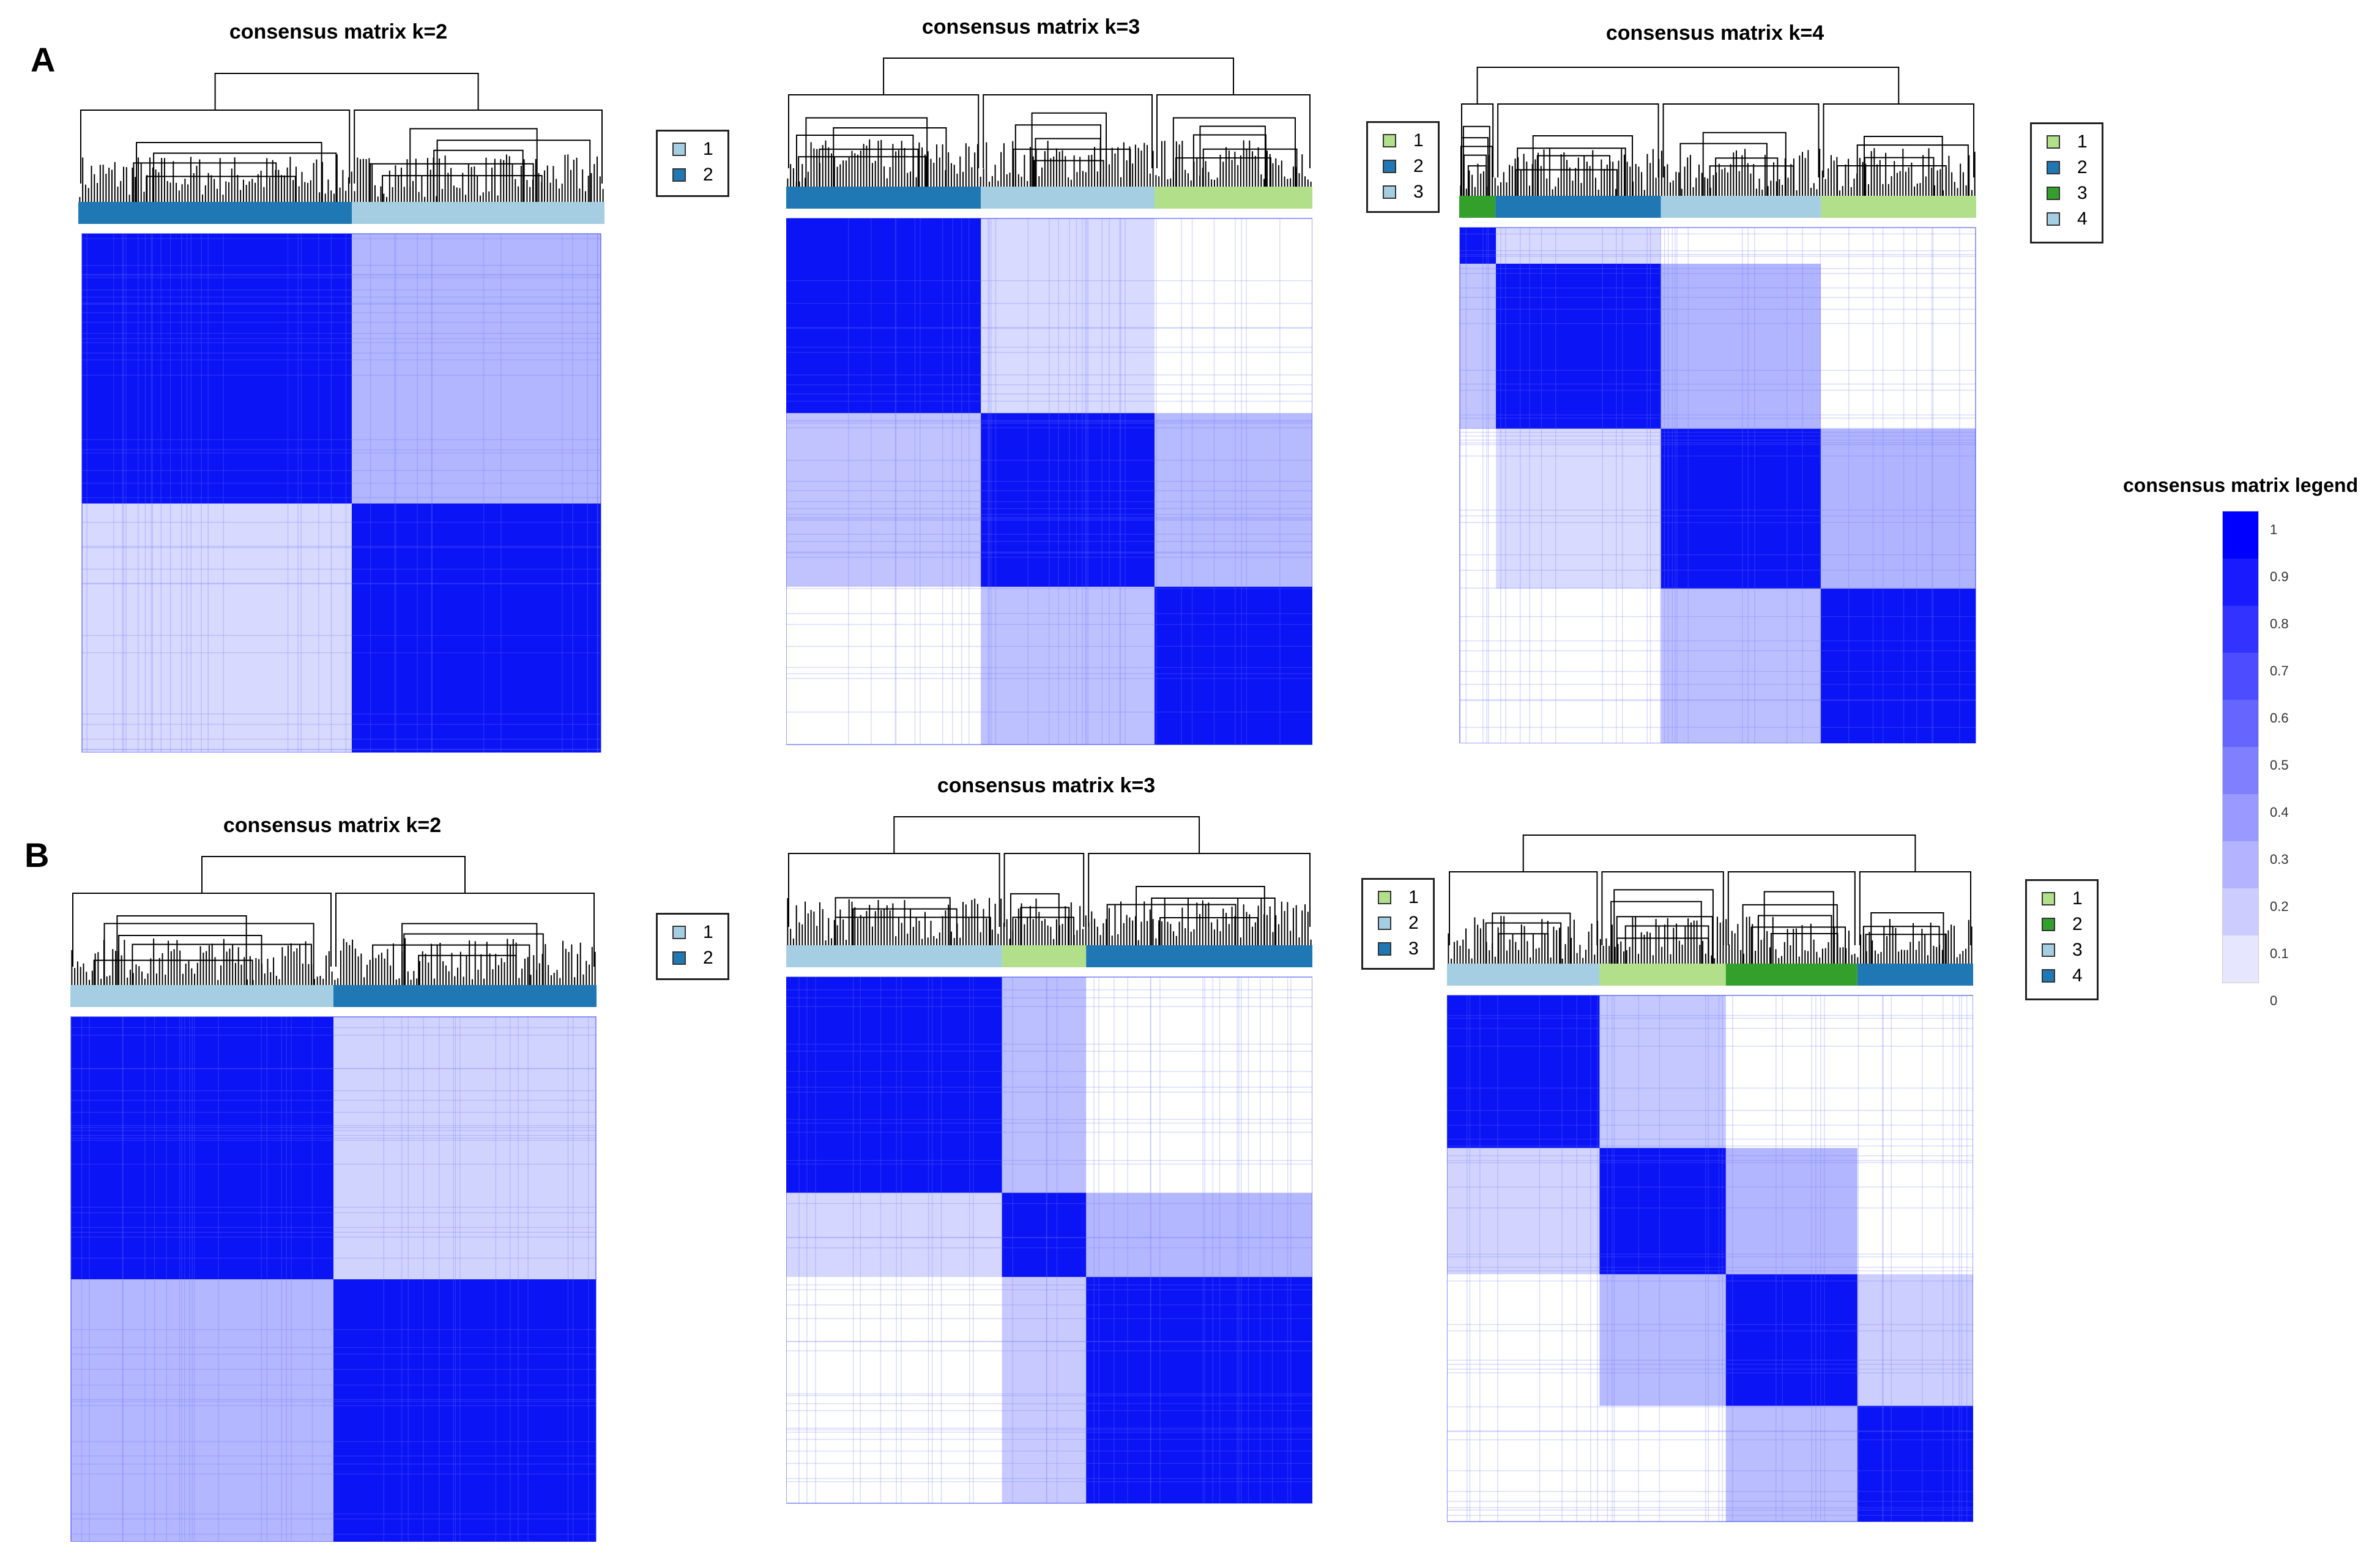  Describe the element at coordinates (2274, 529) in the screenshot. I see `colorbar-tick-label: 1` at that location.